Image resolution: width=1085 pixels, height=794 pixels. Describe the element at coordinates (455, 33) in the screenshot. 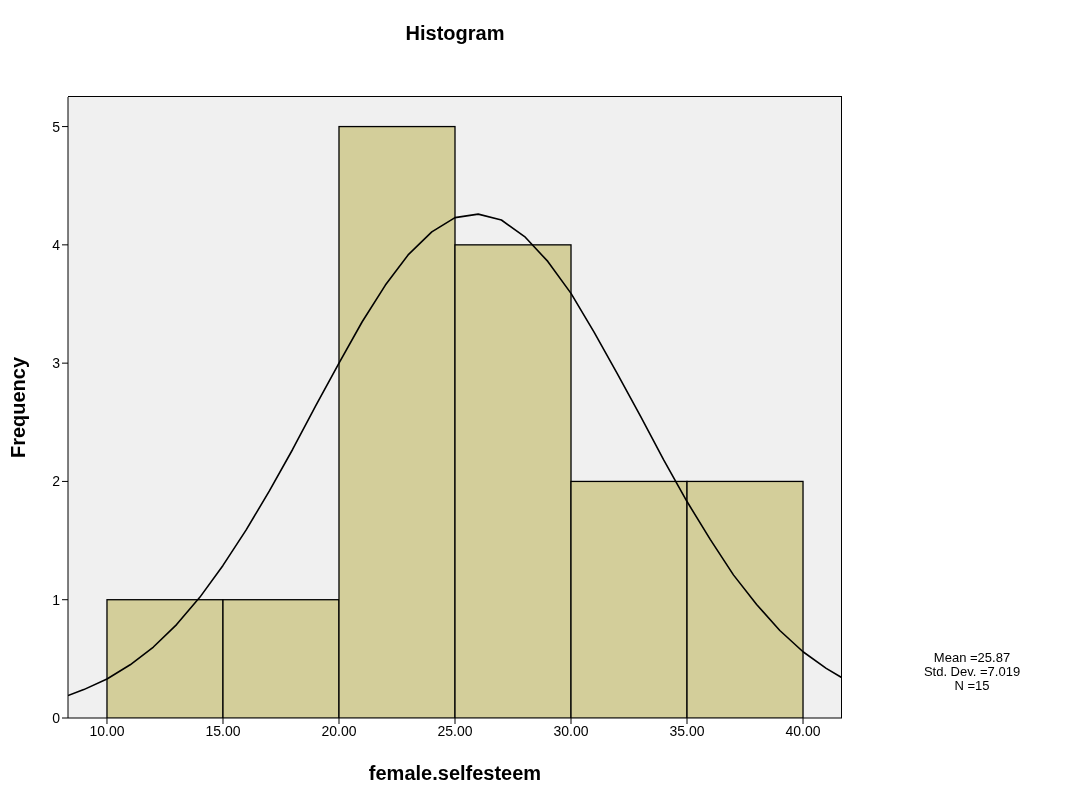

I see `chart-title: Histogram` at that location.